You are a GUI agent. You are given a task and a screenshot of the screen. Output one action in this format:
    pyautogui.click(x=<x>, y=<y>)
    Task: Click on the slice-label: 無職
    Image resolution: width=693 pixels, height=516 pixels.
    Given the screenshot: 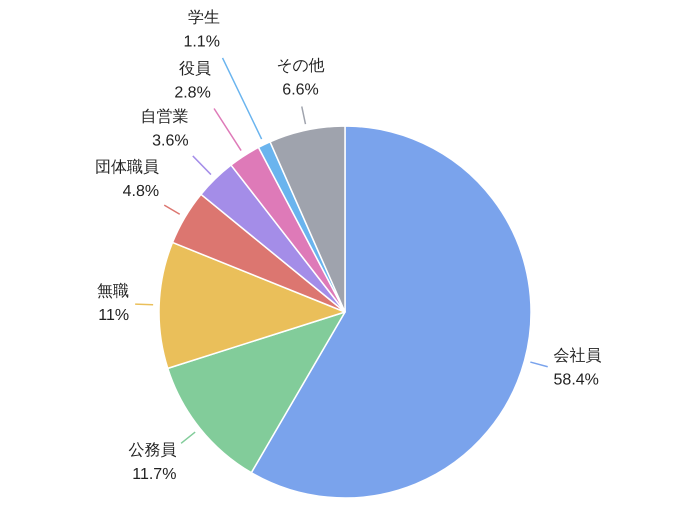 What is the action you would take?
    pyautogui.click(x=113, y=291)
    